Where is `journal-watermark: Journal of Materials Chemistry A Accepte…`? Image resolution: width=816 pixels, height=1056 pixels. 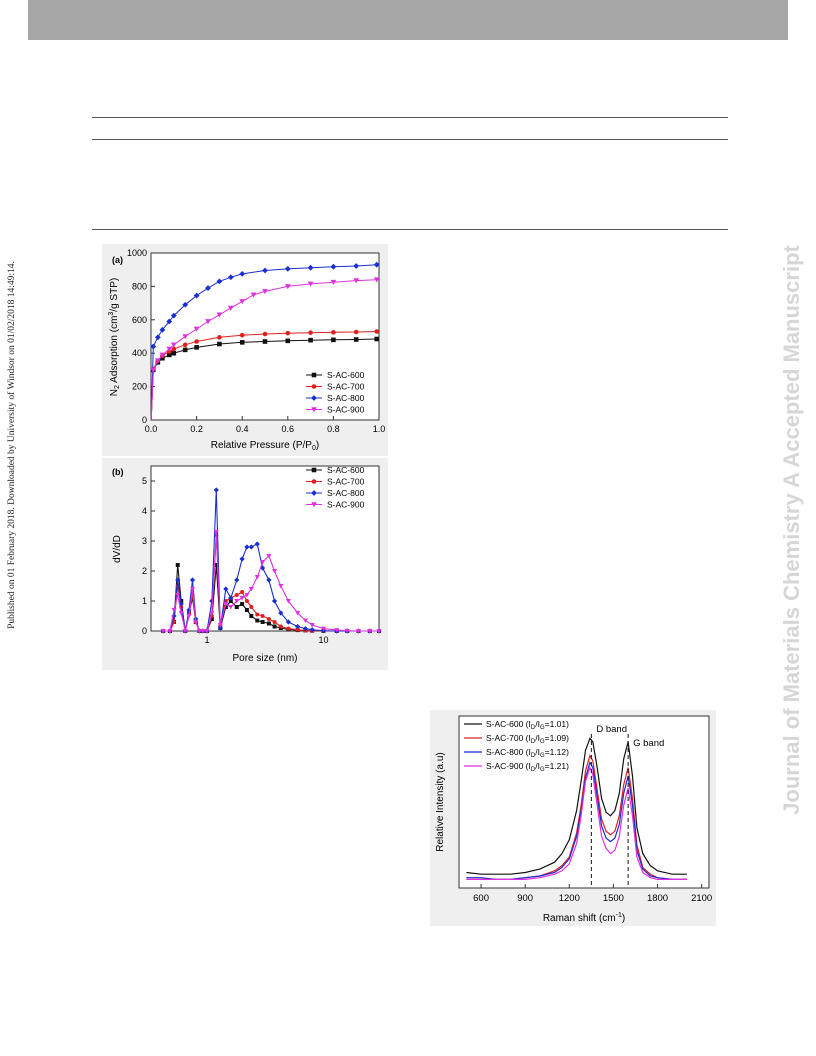
journal-watermark: Journal of Materials Chemistry A Accepte… is located at coordinates (792, 530).